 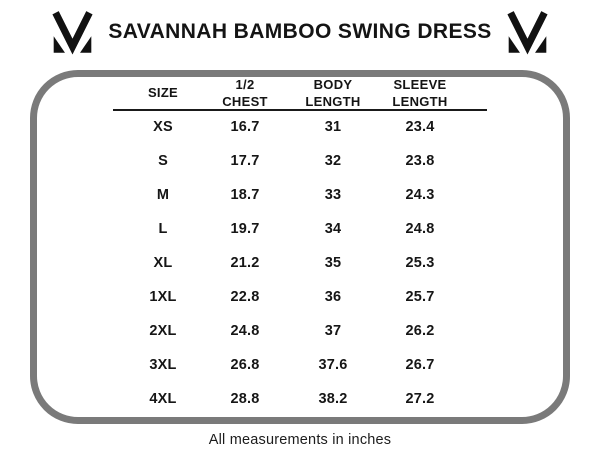 I want to click on measurement-value: 26.8, so click(x=245, y=365).